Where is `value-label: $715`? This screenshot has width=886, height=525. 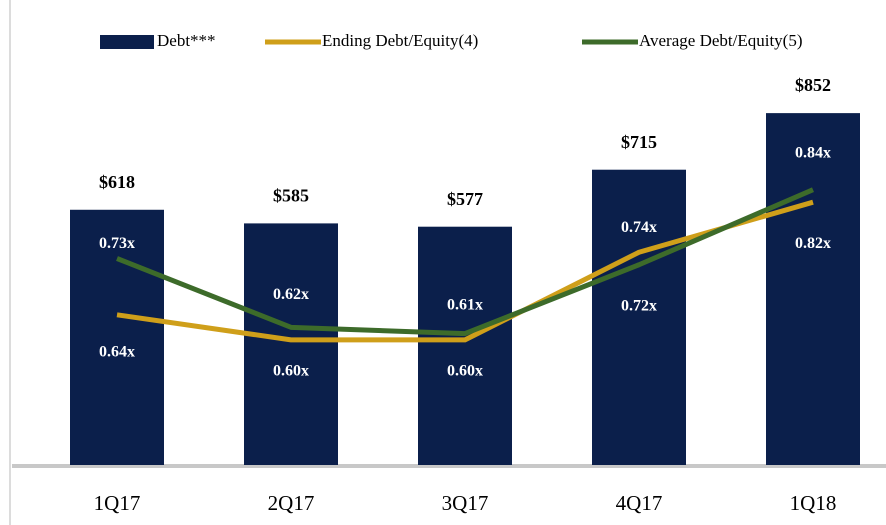 value-label: $715 is located at coordinates (639, 142).